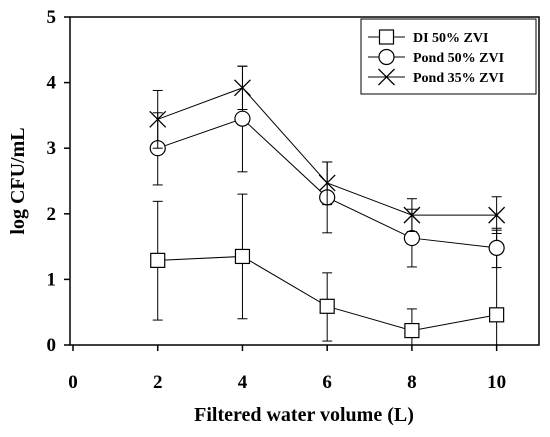 The width and height of the screenshot is (550, 437). What do you see at coordinates (412, 382) in the screenshot?
I see `x-tick-label: 8` at bounding box center [412, 382].